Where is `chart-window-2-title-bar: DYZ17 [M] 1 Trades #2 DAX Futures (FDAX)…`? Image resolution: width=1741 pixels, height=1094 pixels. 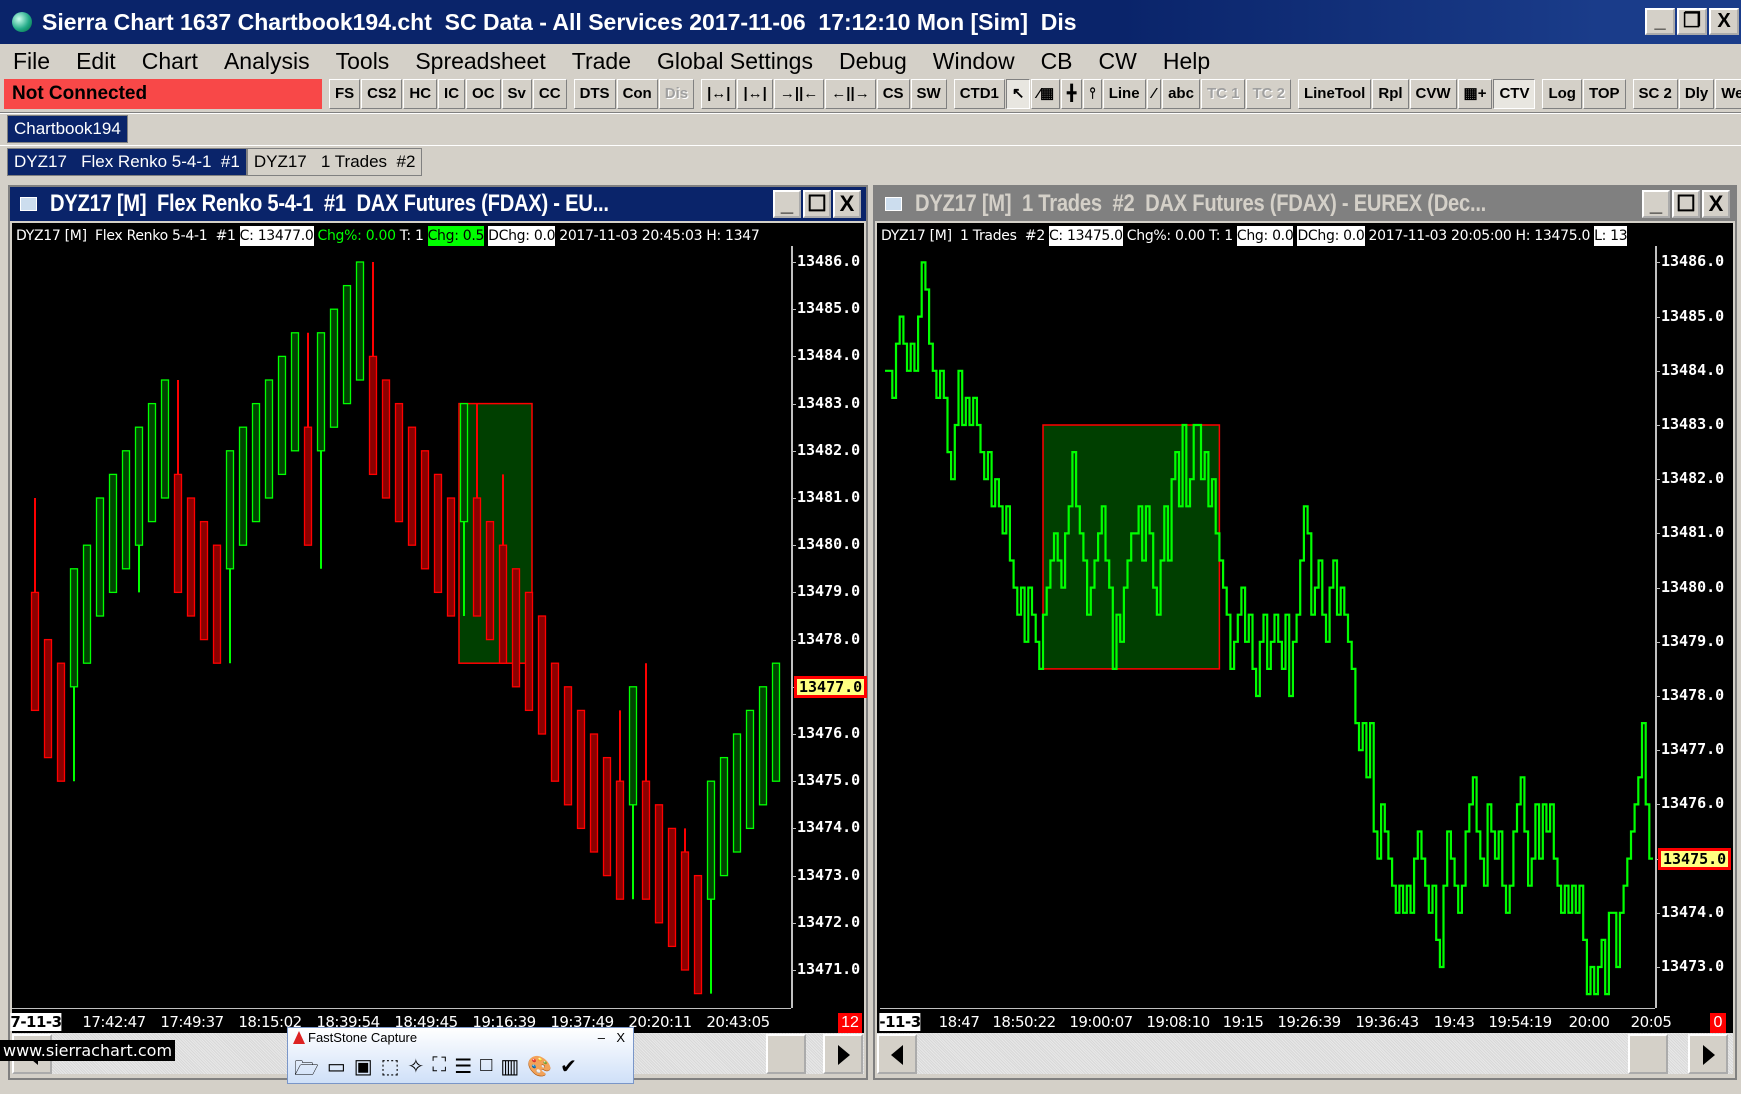 chart-window-2-title-bar: DYZ17 [M] 1 Trades #2 DAX Futures (FDAX)… is located at coordinates (1305, 204).